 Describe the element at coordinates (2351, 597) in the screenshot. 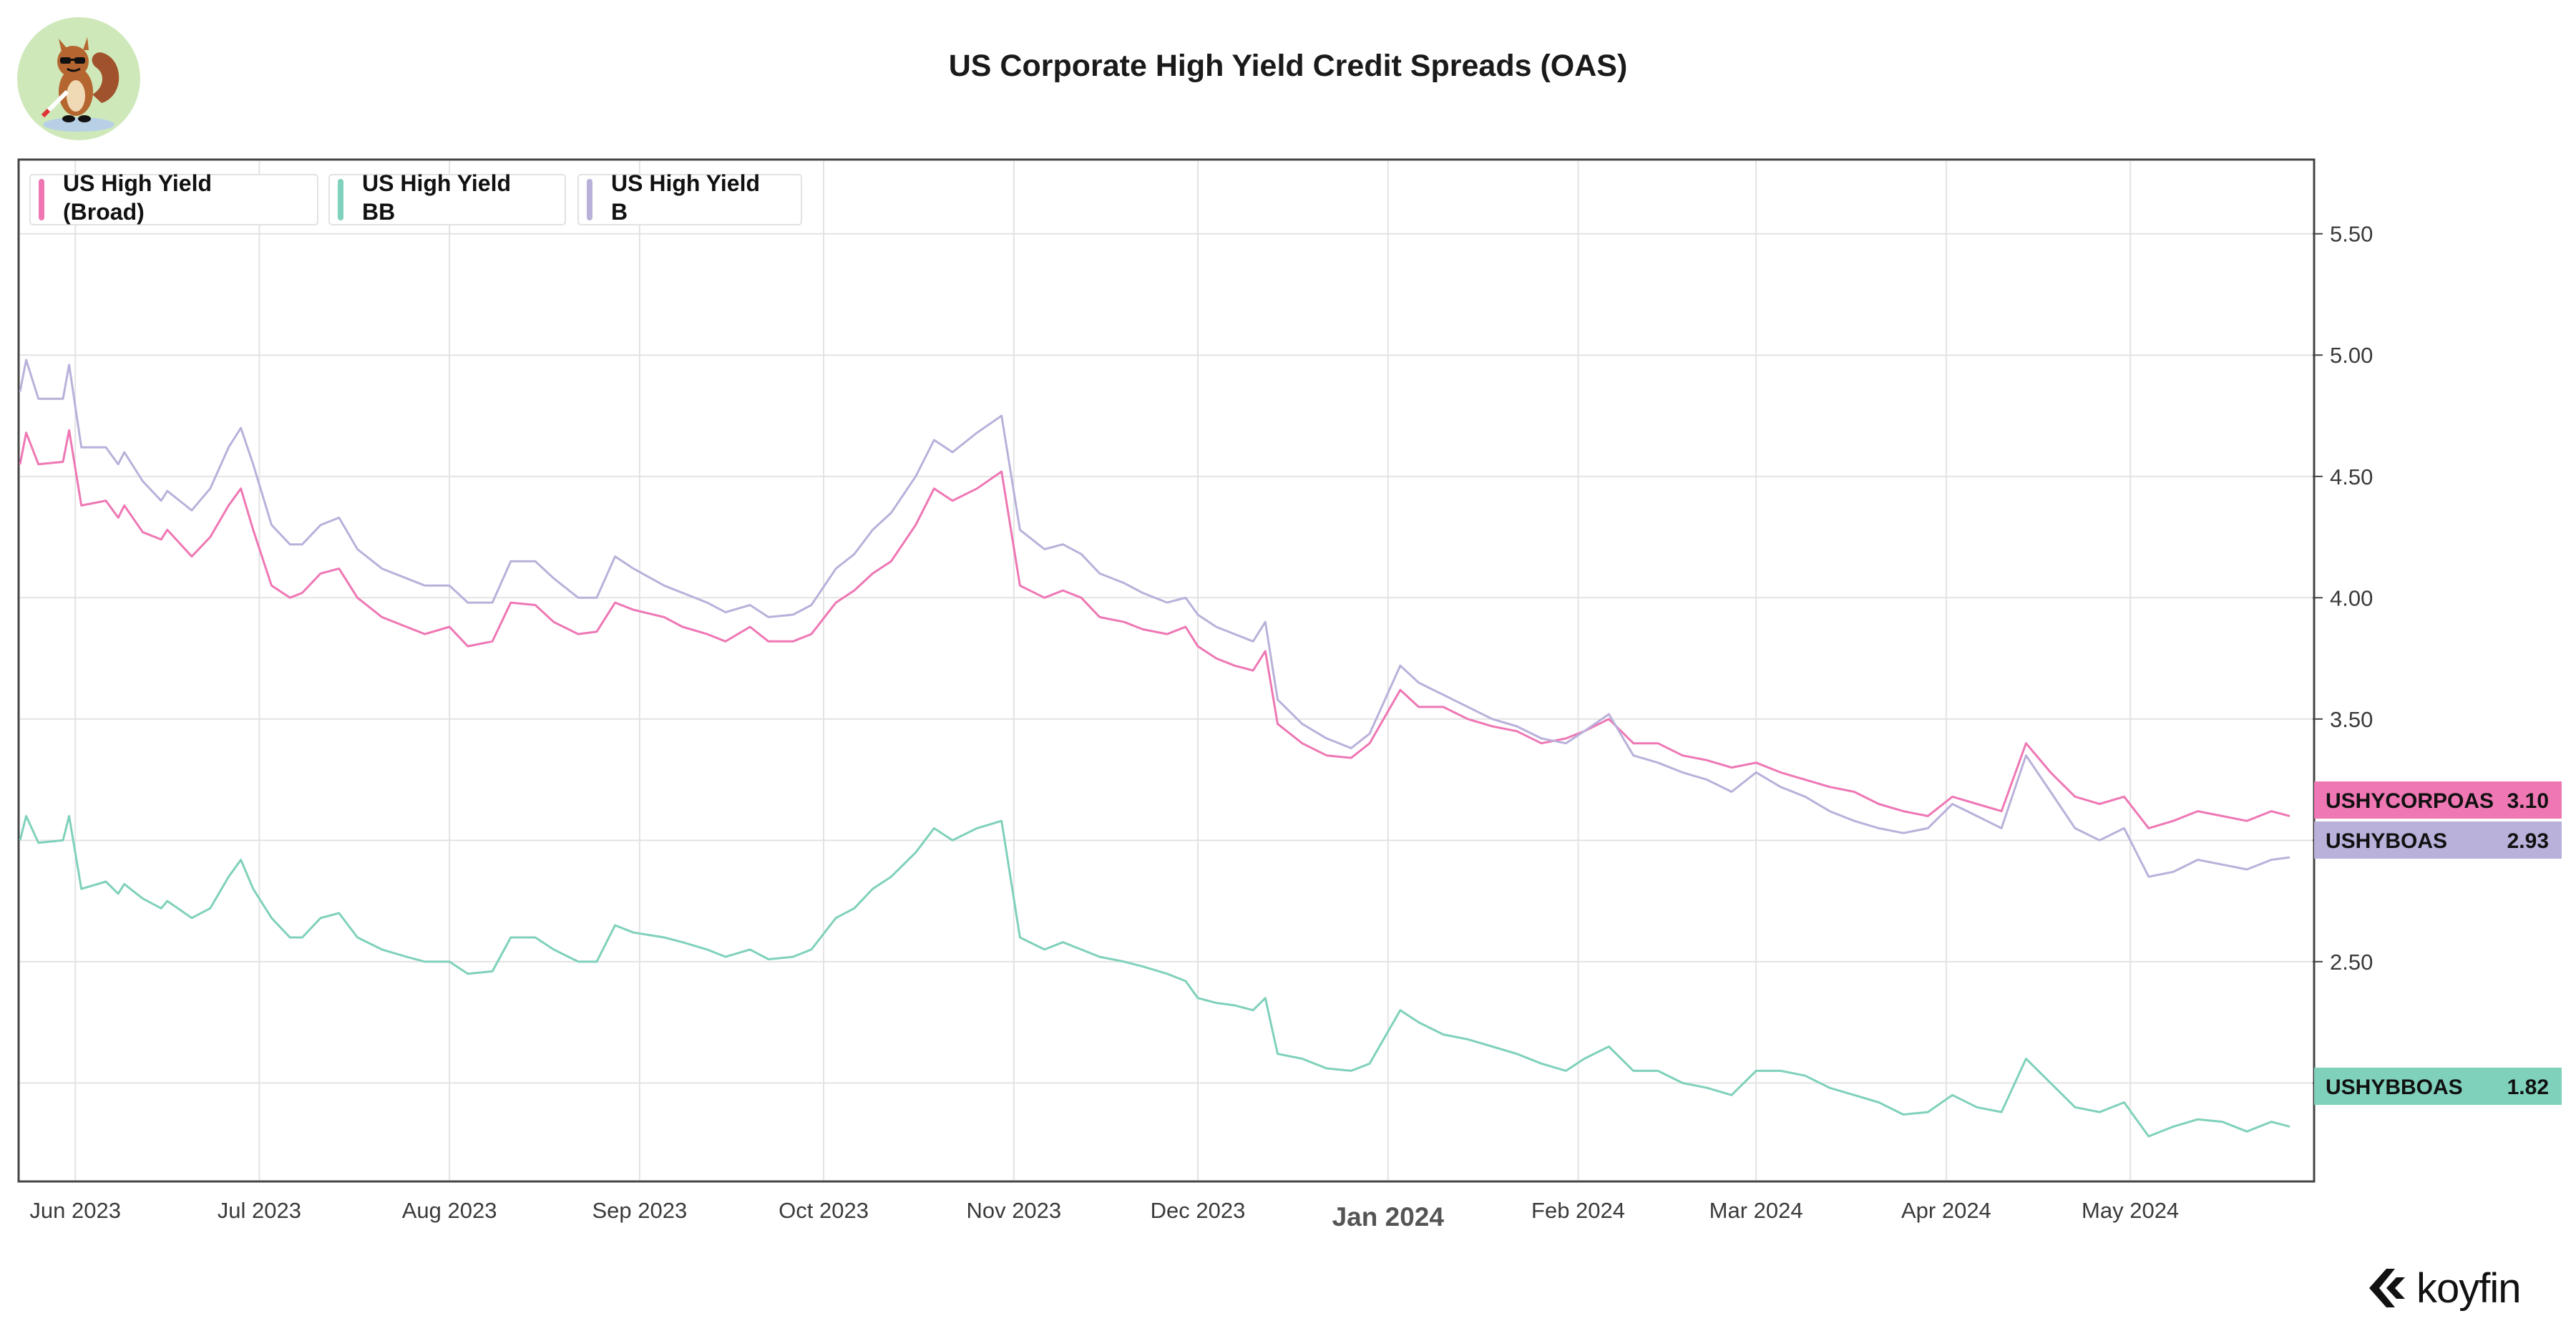

I see `y-tick-label: 4.00` at that location.